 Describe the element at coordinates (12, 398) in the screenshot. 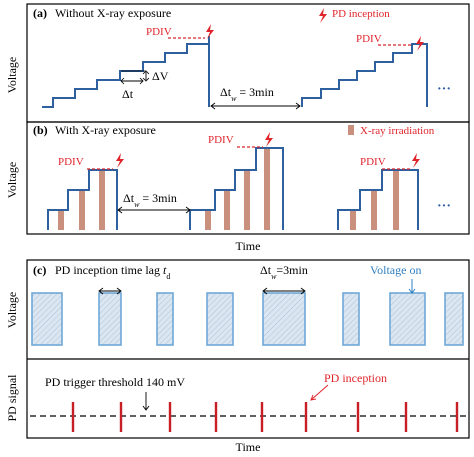

I see `panel-c-ylabel-pd: PD signal` at that location.